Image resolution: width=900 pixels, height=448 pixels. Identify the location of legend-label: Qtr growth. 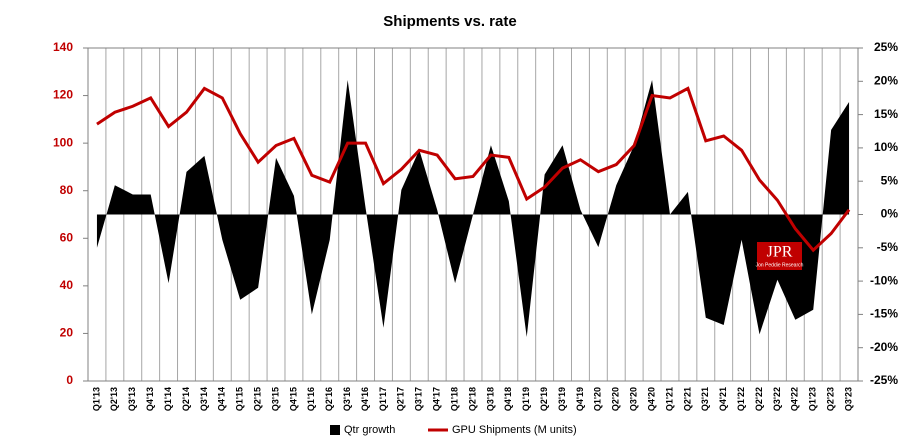
(369, 430).